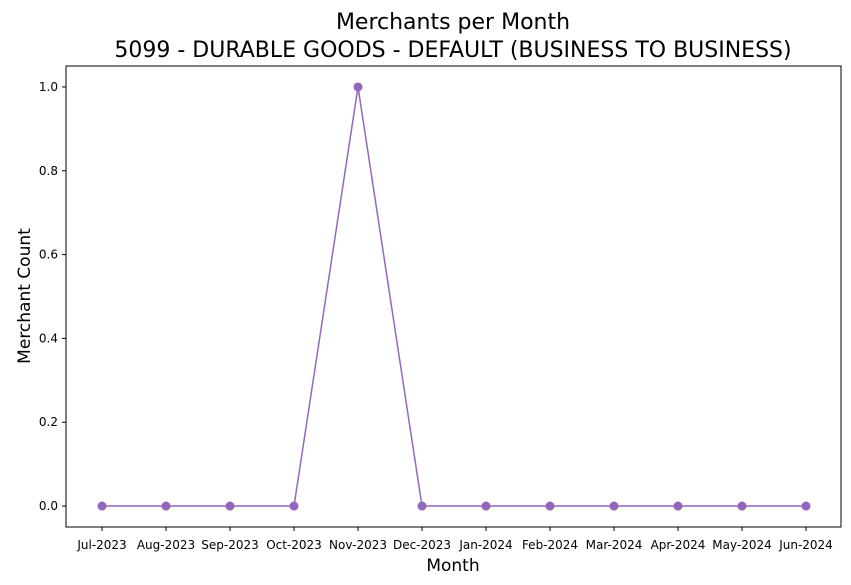  What do you see at coordinates (48, 506) in the screenshot?
I see `y-tick-label: 0.0` at bounding box center [48, 506].